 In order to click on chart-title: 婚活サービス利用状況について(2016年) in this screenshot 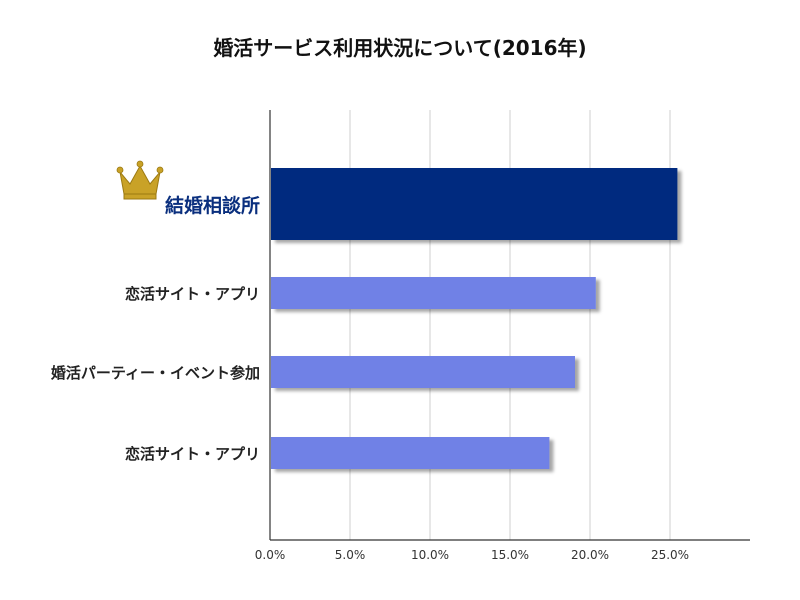, I will do `click(400, 48)`.